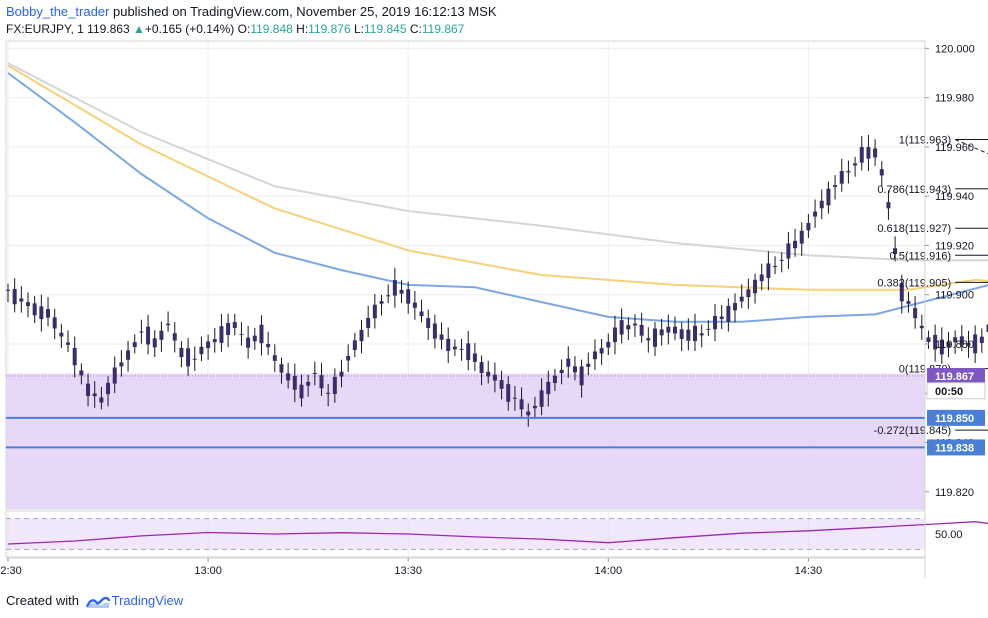 This screenshot has width=988, height=618. I want to click on change-value: +0.165 (+0.14%), so click(189, 29).